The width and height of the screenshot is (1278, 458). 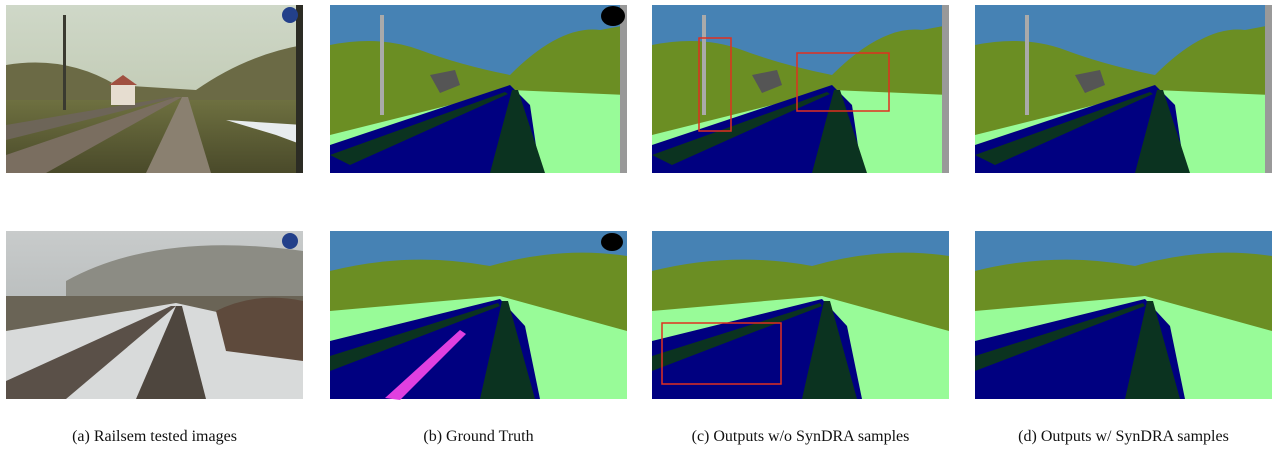 I want to click on caption: (d) Outputs w/ SynDRA samples, so click(x=1123, y=436).